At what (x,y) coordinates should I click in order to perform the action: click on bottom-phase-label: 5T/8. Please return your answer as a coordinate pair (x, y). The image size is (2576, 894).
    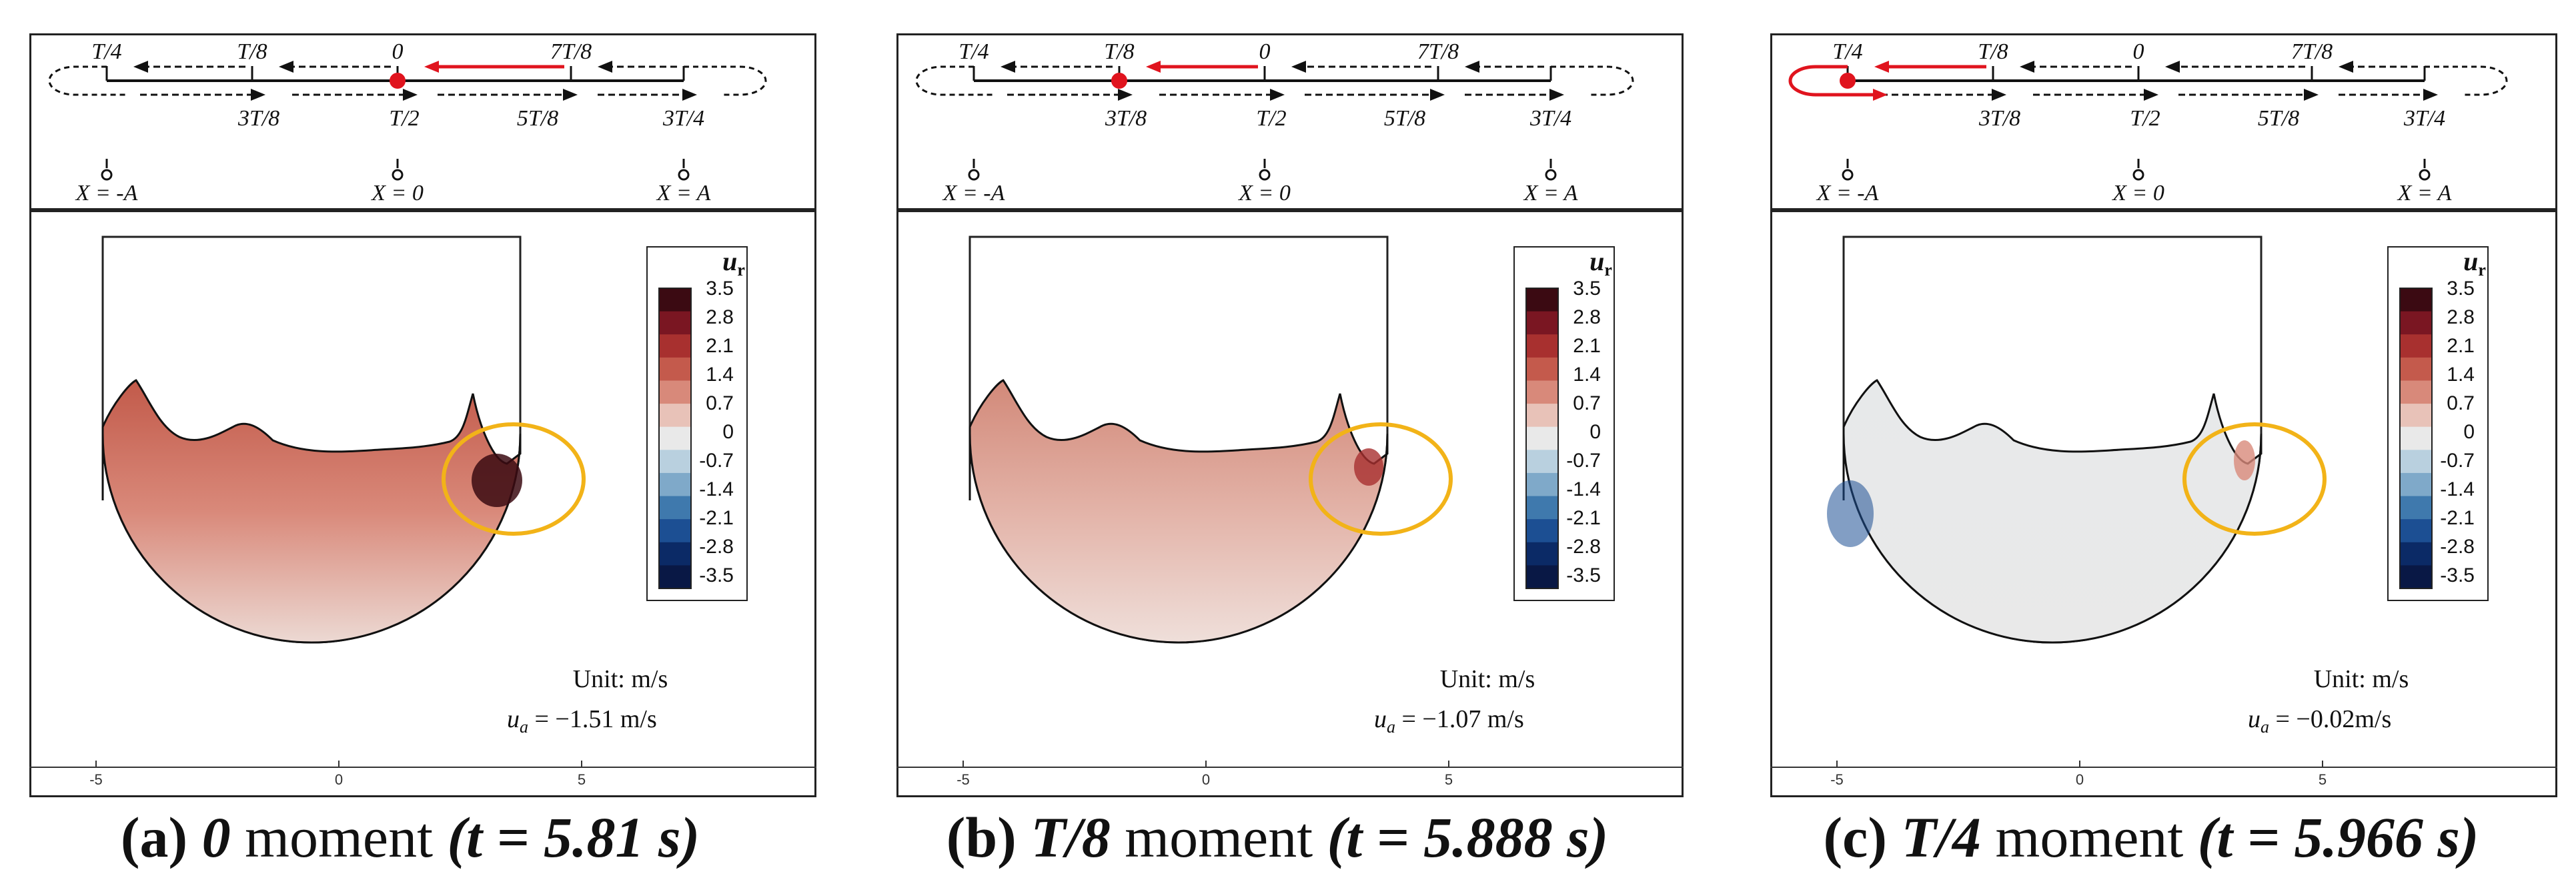
    Looking at the image, I should click on (537, 118).